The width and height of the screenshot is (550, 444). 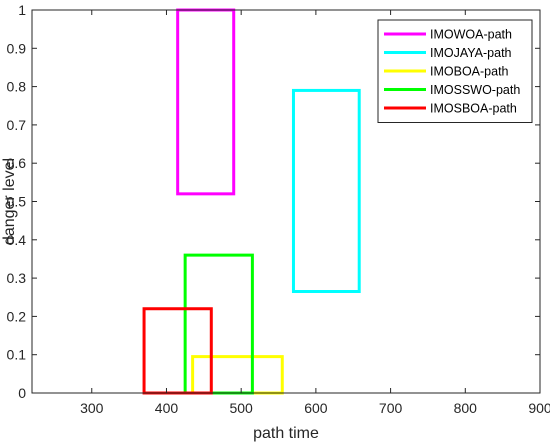 What do you see at coordinates (469, 72) in the screenshot?
I see `legend-label: IMOBOA-path` at bounding box center [469, 72].